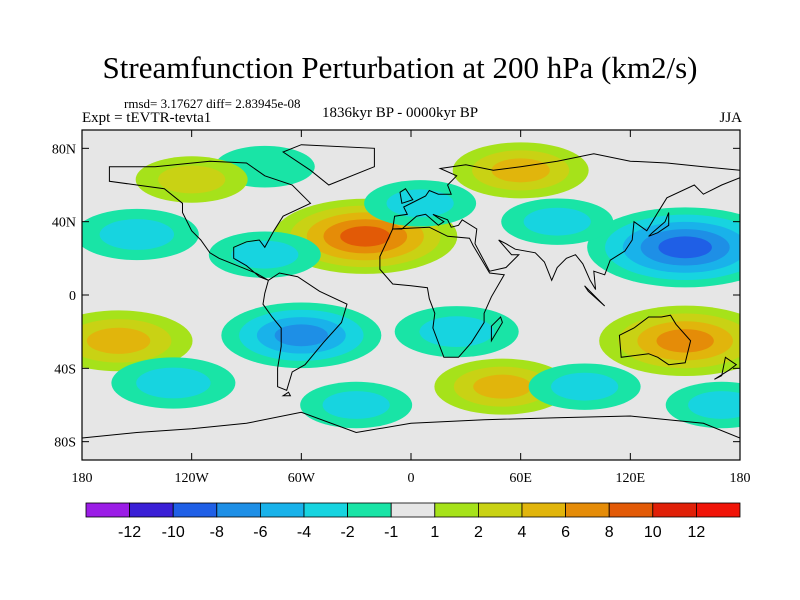 The height and width of the screenshot is (600, 800). What do you see at coordinates (400, 113) in the screenshot?
I see `period-label: 1836kyr BP - 0000kyr BP` at bounding box center [400, 113].